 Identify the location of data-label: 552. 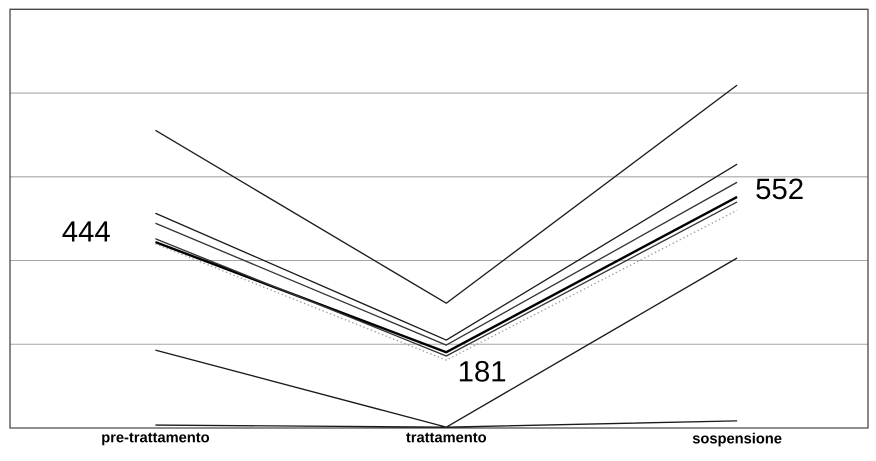
(779, 189).